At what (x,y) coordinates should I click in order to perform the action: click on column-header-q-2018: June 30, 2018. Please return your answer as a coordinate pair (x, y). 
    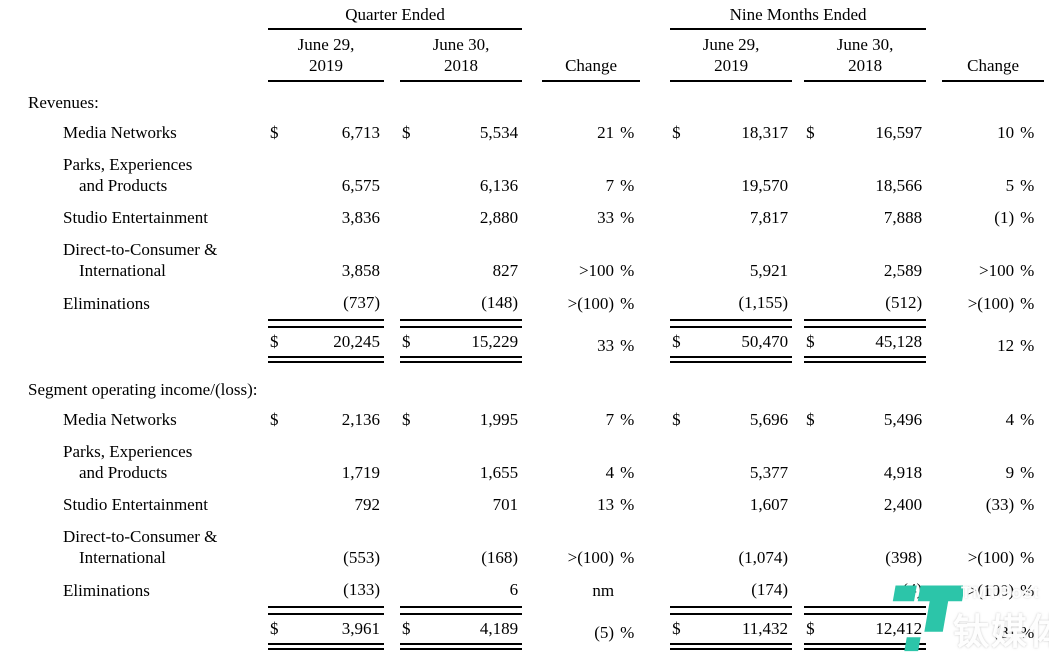
    Looking at the image, I should click on (461, 55).